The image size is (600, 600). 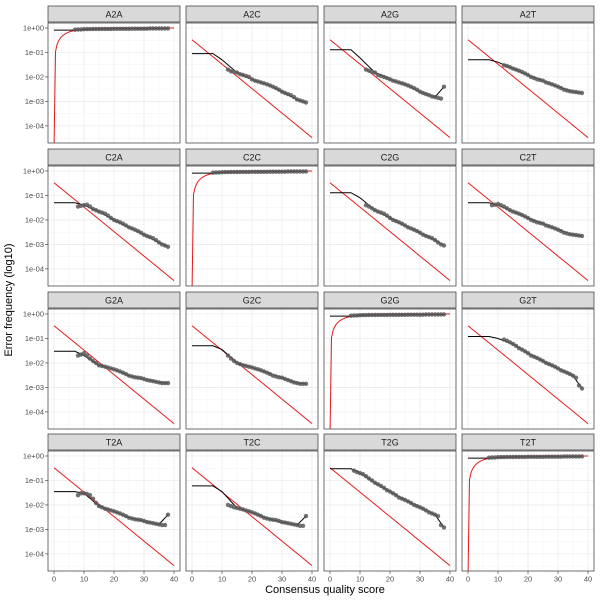 I want to click on panel-a2t: A2T, so click(x=528, y=74).